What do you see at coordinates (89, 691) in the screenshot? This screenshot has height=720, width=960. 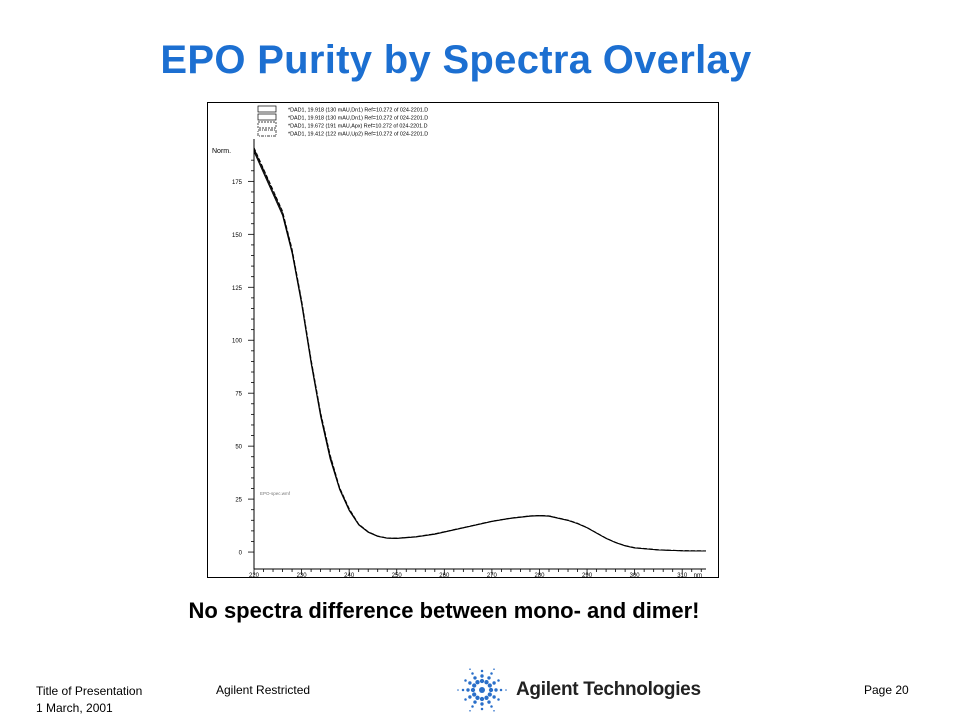 I see `footer-presentation-title: Title of Presentation` at bounding box center [89, 691].